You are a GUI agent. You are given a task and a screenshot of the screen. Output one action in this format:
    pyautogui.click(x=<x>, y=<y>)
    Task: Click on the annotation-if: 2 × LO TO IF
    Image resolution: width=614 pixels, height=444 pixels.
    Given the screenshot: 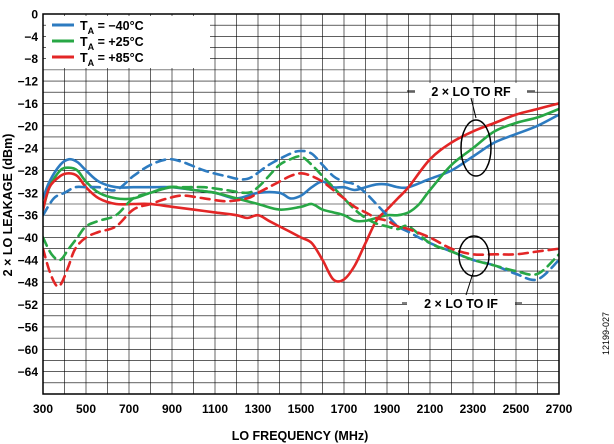 What is the action you would take?
    pyautogui.click(x=462, y=273)
    